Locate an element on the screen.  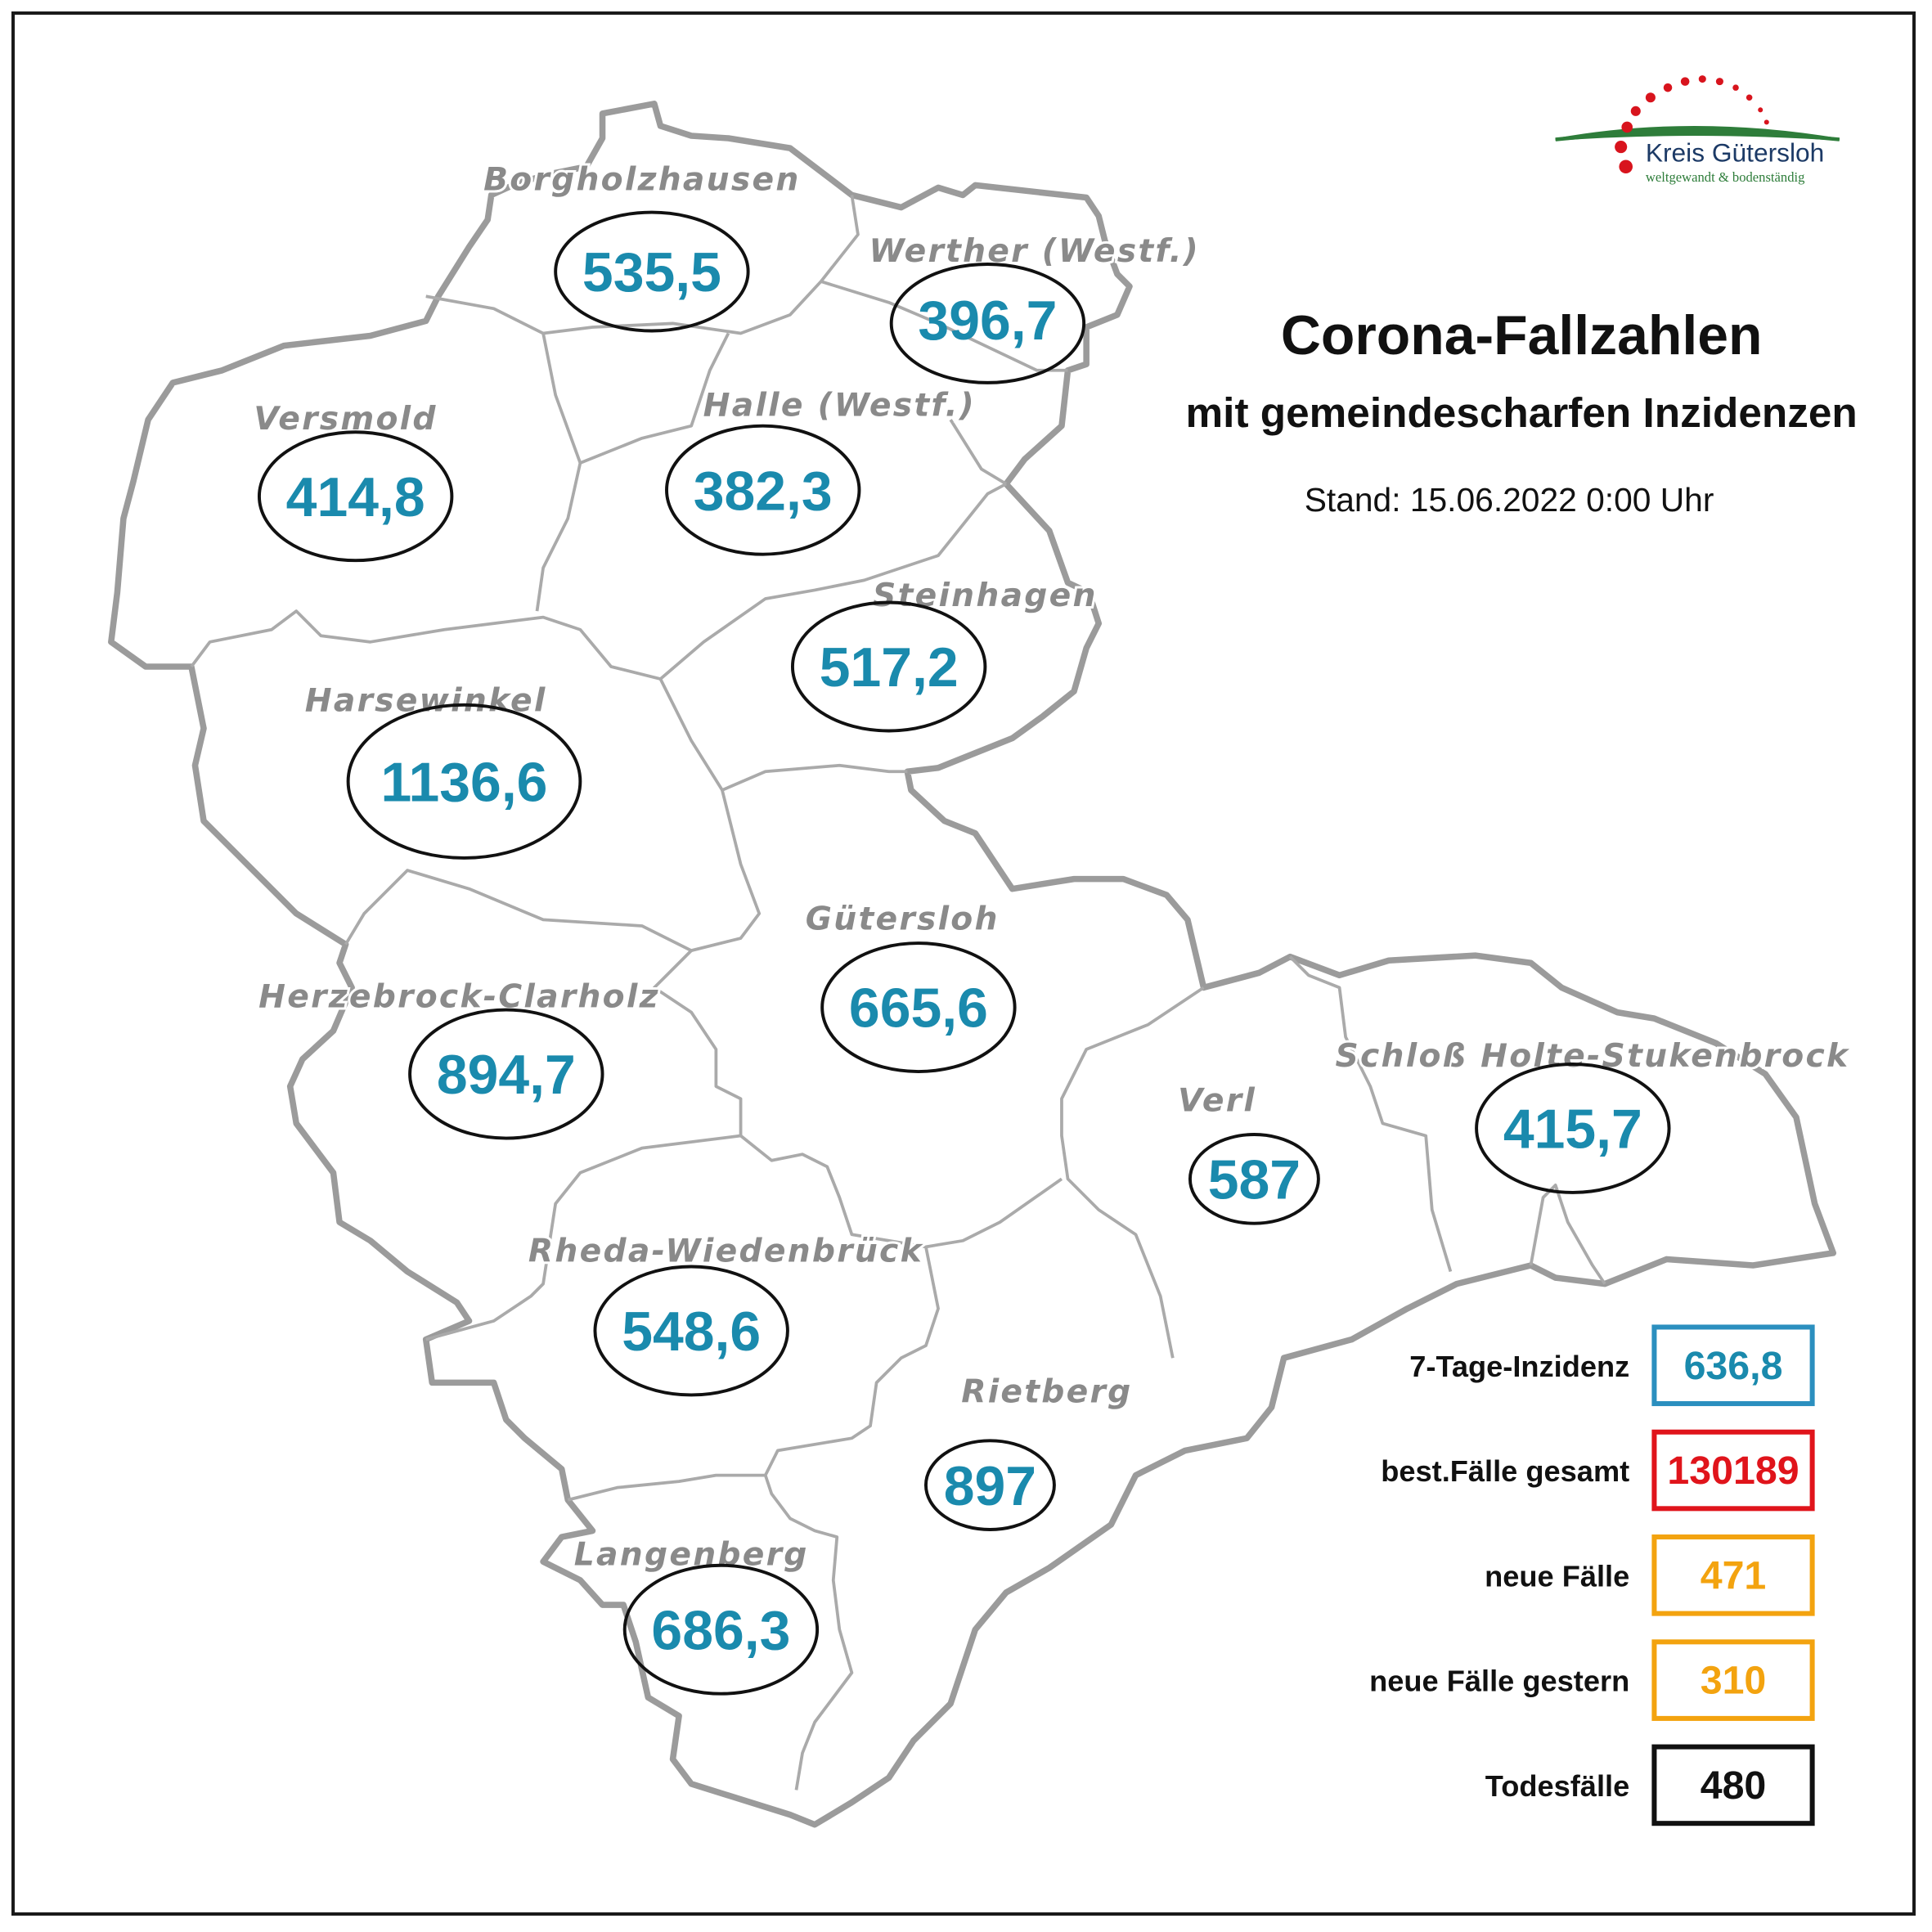
municipality-name: Schloß Holte-Stukenbrock is located at coordinates (1594, 1057).